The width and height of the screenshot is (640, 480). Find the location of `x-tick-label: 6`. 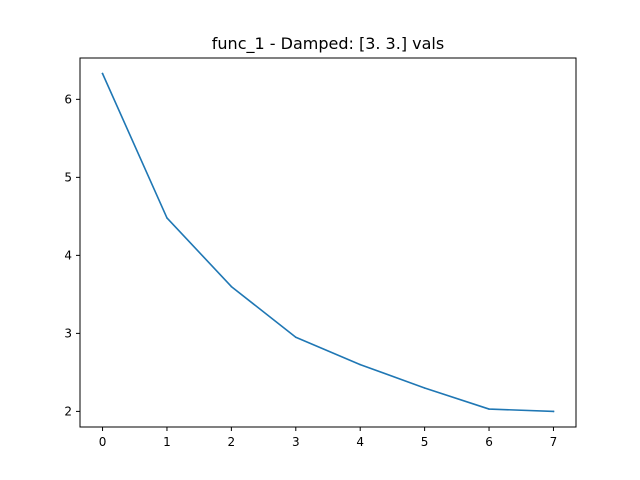

x-tick-label: 6 is located at coordinates (489, 442).